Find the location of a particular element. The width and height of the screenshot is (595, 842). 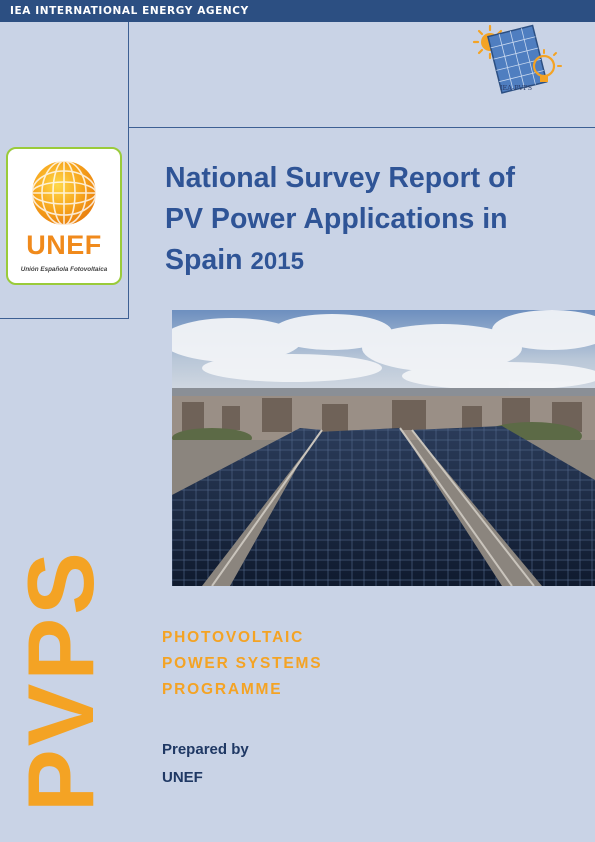

programme-name: PHOTOVOLTAIC POWER SYSTEMS PROGRAMME is located at coordinates (242, 664).